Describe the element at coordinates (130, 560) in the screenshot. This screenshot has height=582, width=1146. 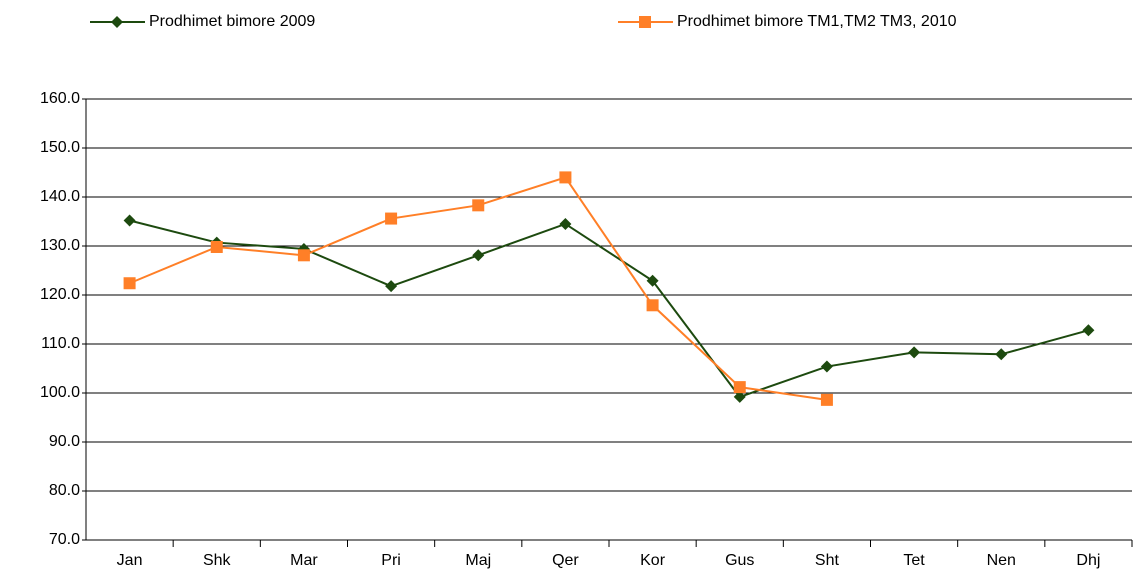
I see `x-tick-label: Jan` at that location.